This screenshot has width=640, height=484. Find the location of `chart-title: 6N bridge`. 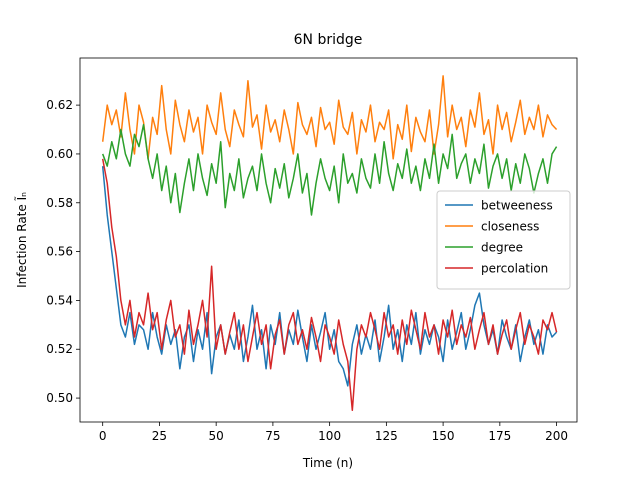

chart-title: 6N bridge is located at coordinates (328, 40).